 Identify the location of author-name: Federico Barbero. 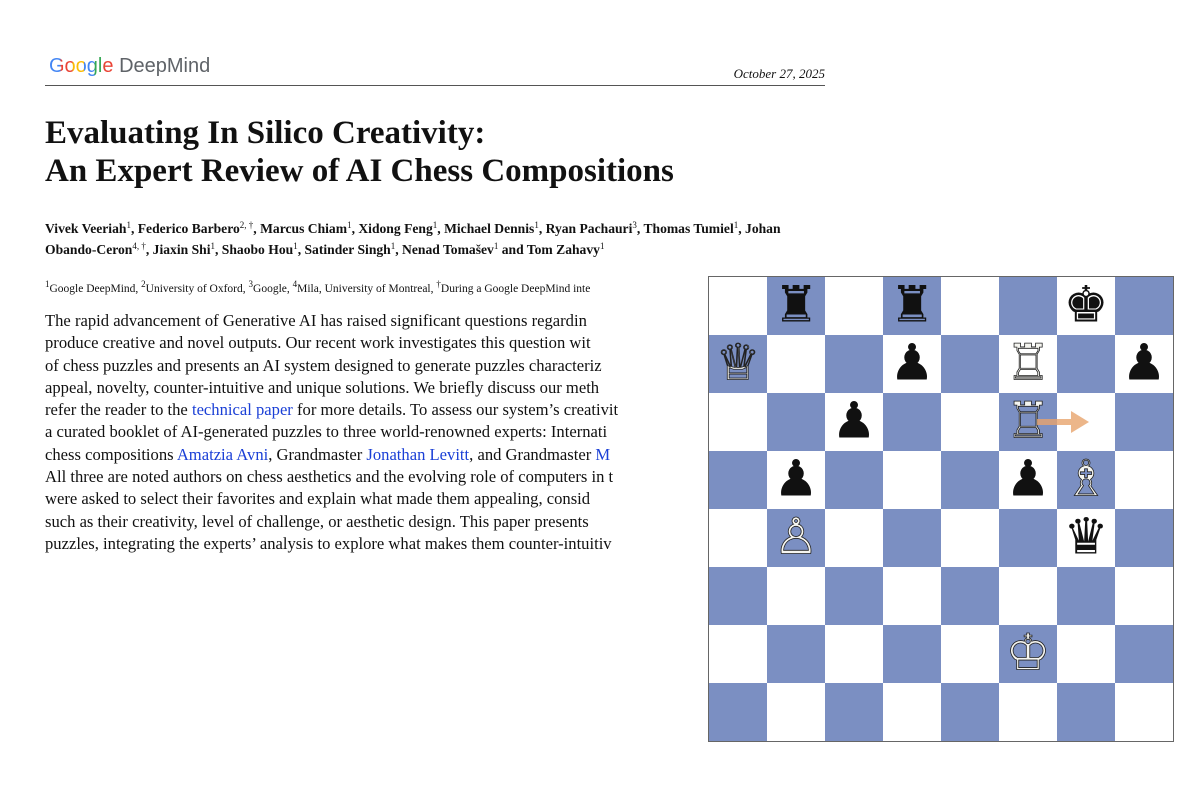
(188, 228).